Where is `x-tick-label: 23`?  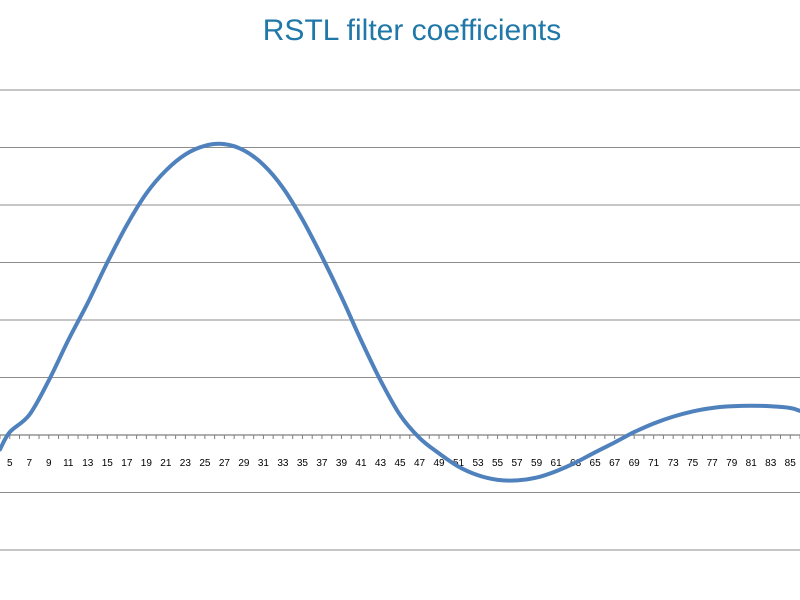 x-tick-label: 23 is located at coordinates (186, 463).